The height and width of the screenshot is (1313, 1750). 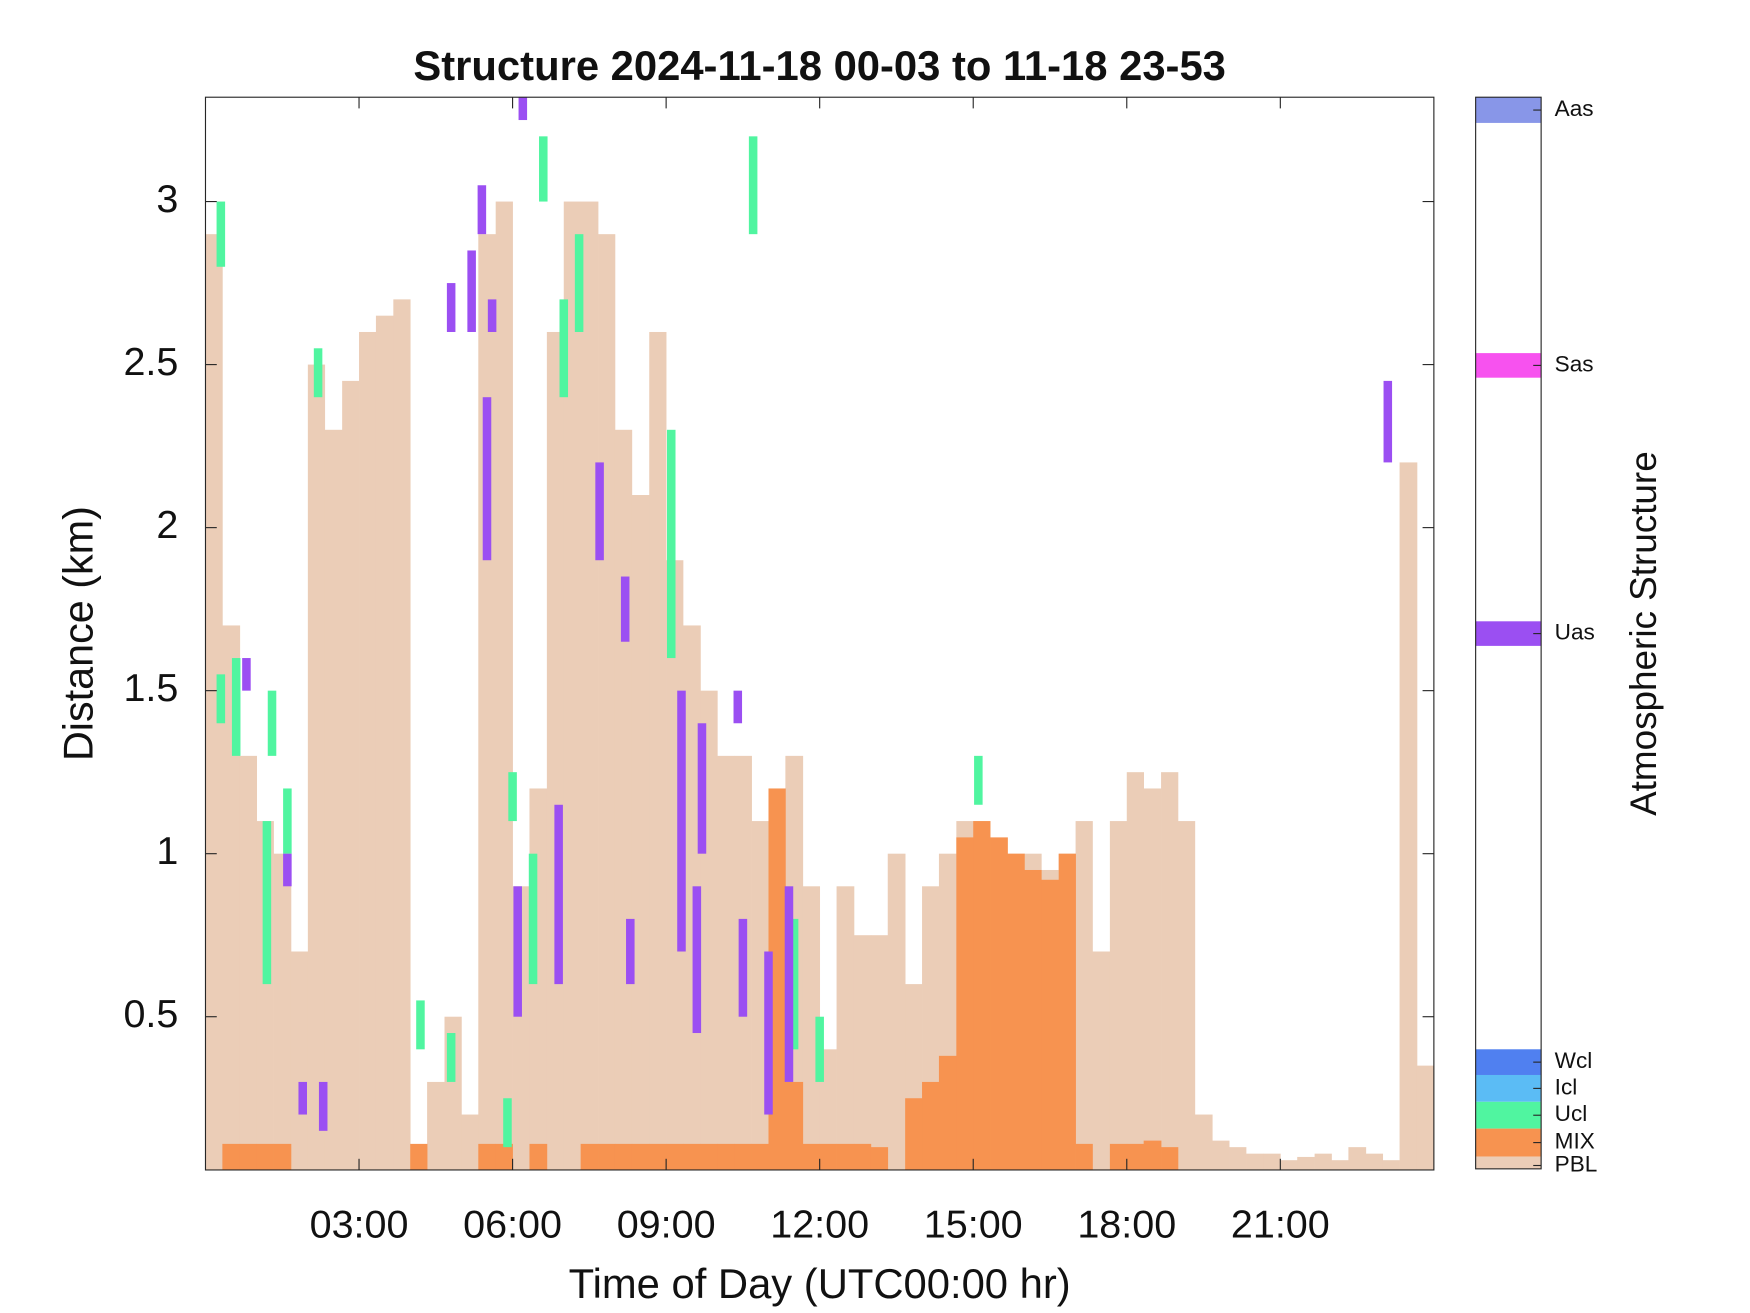 I want to click on colorbar-tick-label: MIX, so click(x=1575, y=1141).